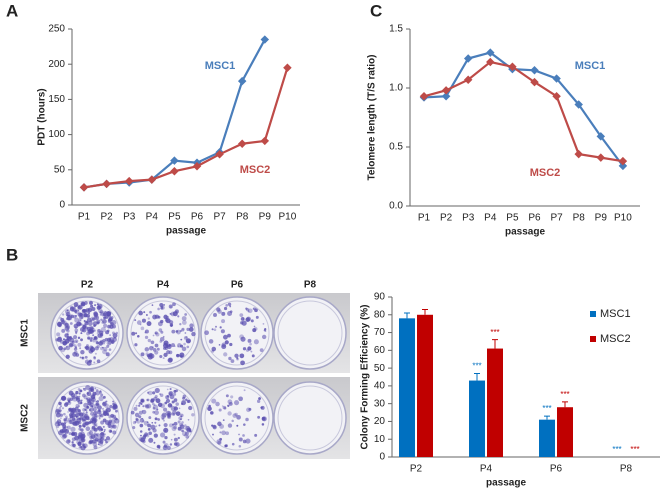  I want to click on x-tick-label: P2, so click(446, 218).